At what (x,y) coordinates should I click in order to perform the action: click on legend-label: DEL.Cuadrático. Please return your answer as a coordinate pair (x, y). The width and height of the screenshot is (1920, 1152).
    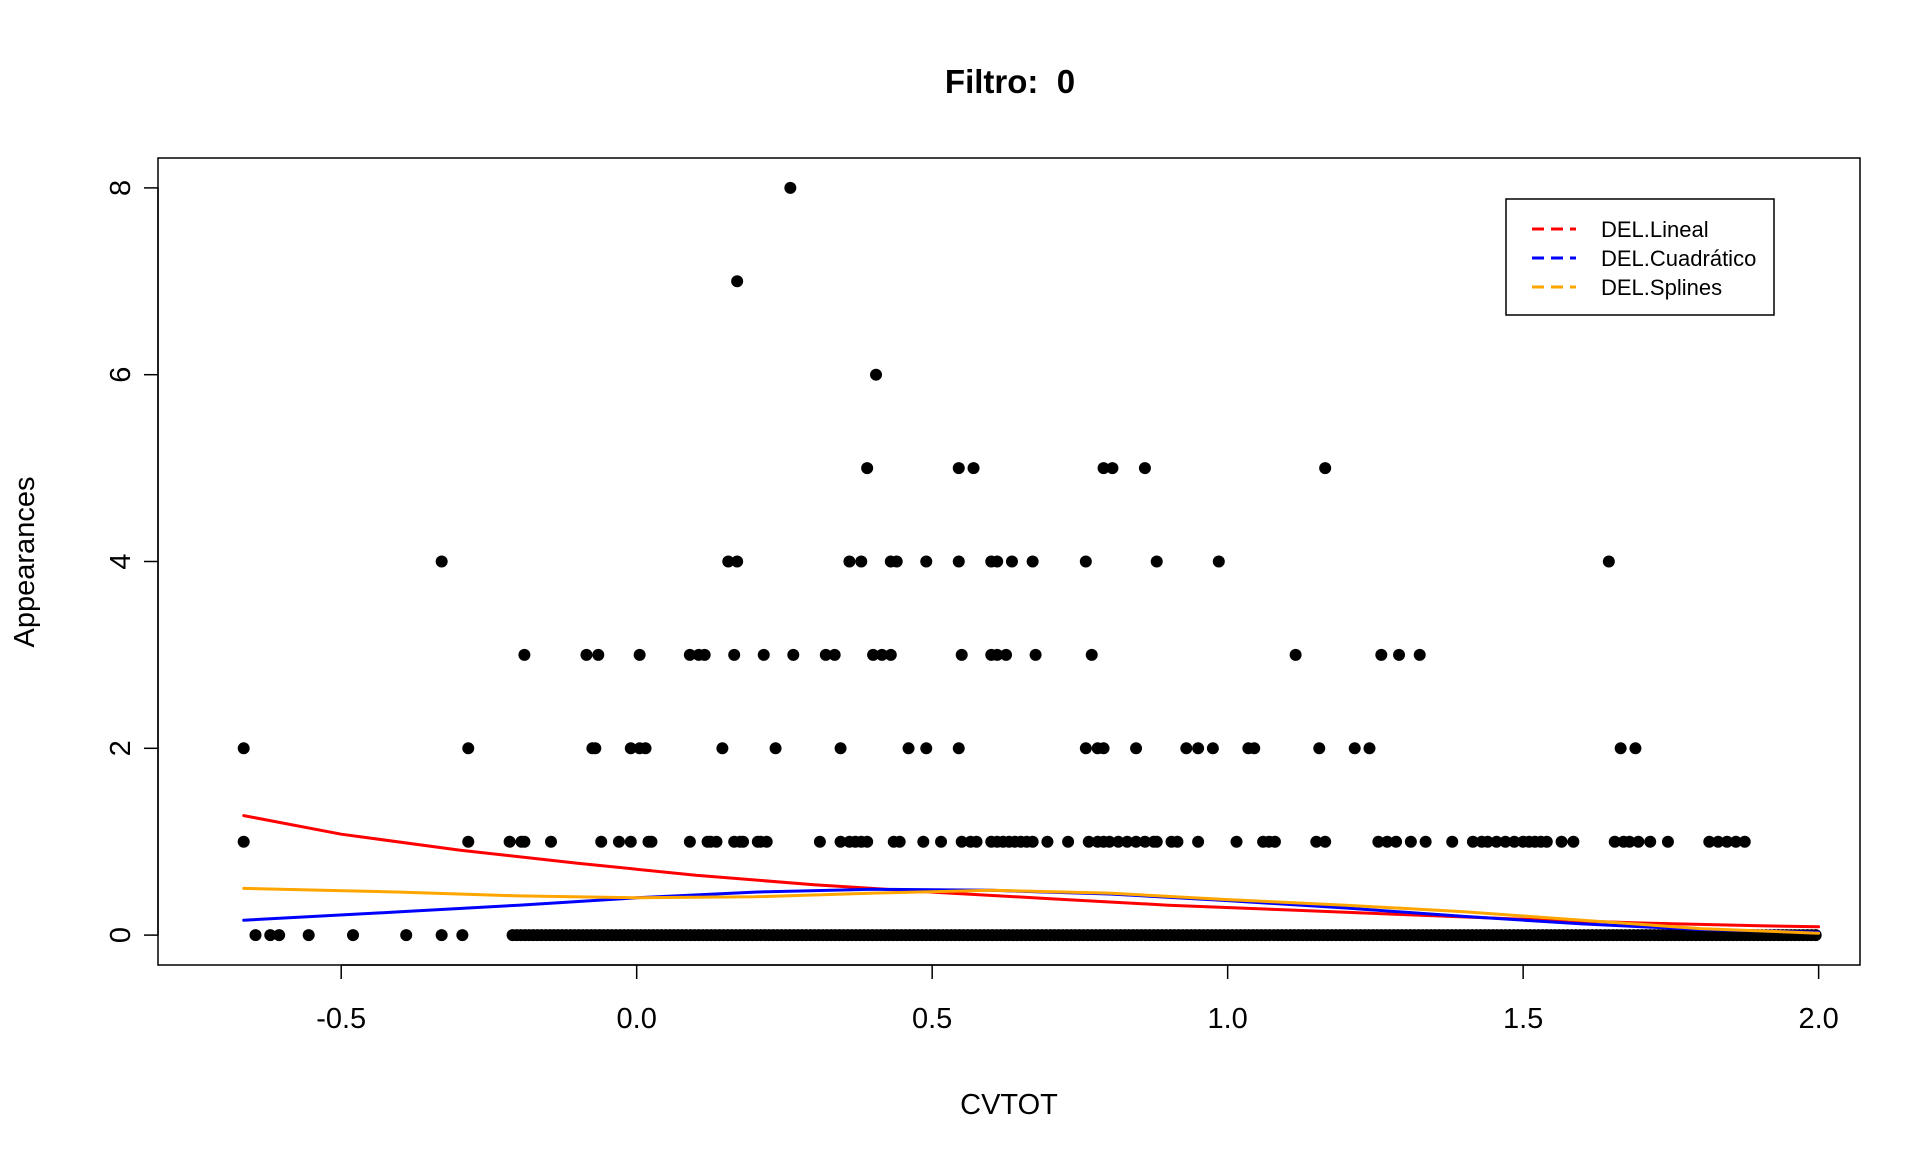
    Looking at the image, I should click on (1678, 258).